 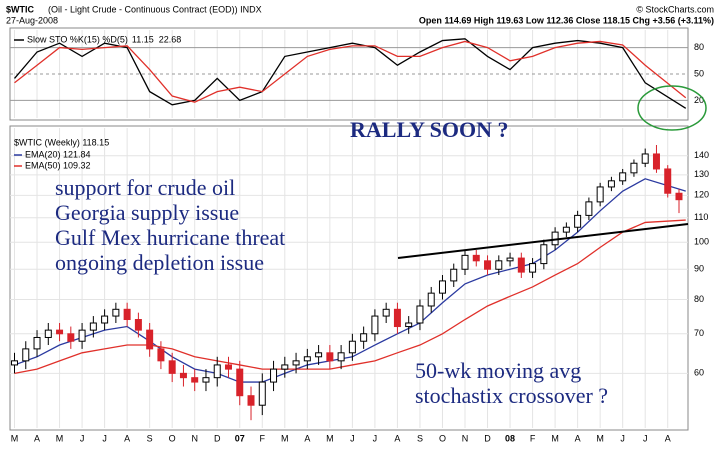 What do you see at coordinates (543, 241) in the screenshot?
I see `trendline` at bounding box center [543, 241].